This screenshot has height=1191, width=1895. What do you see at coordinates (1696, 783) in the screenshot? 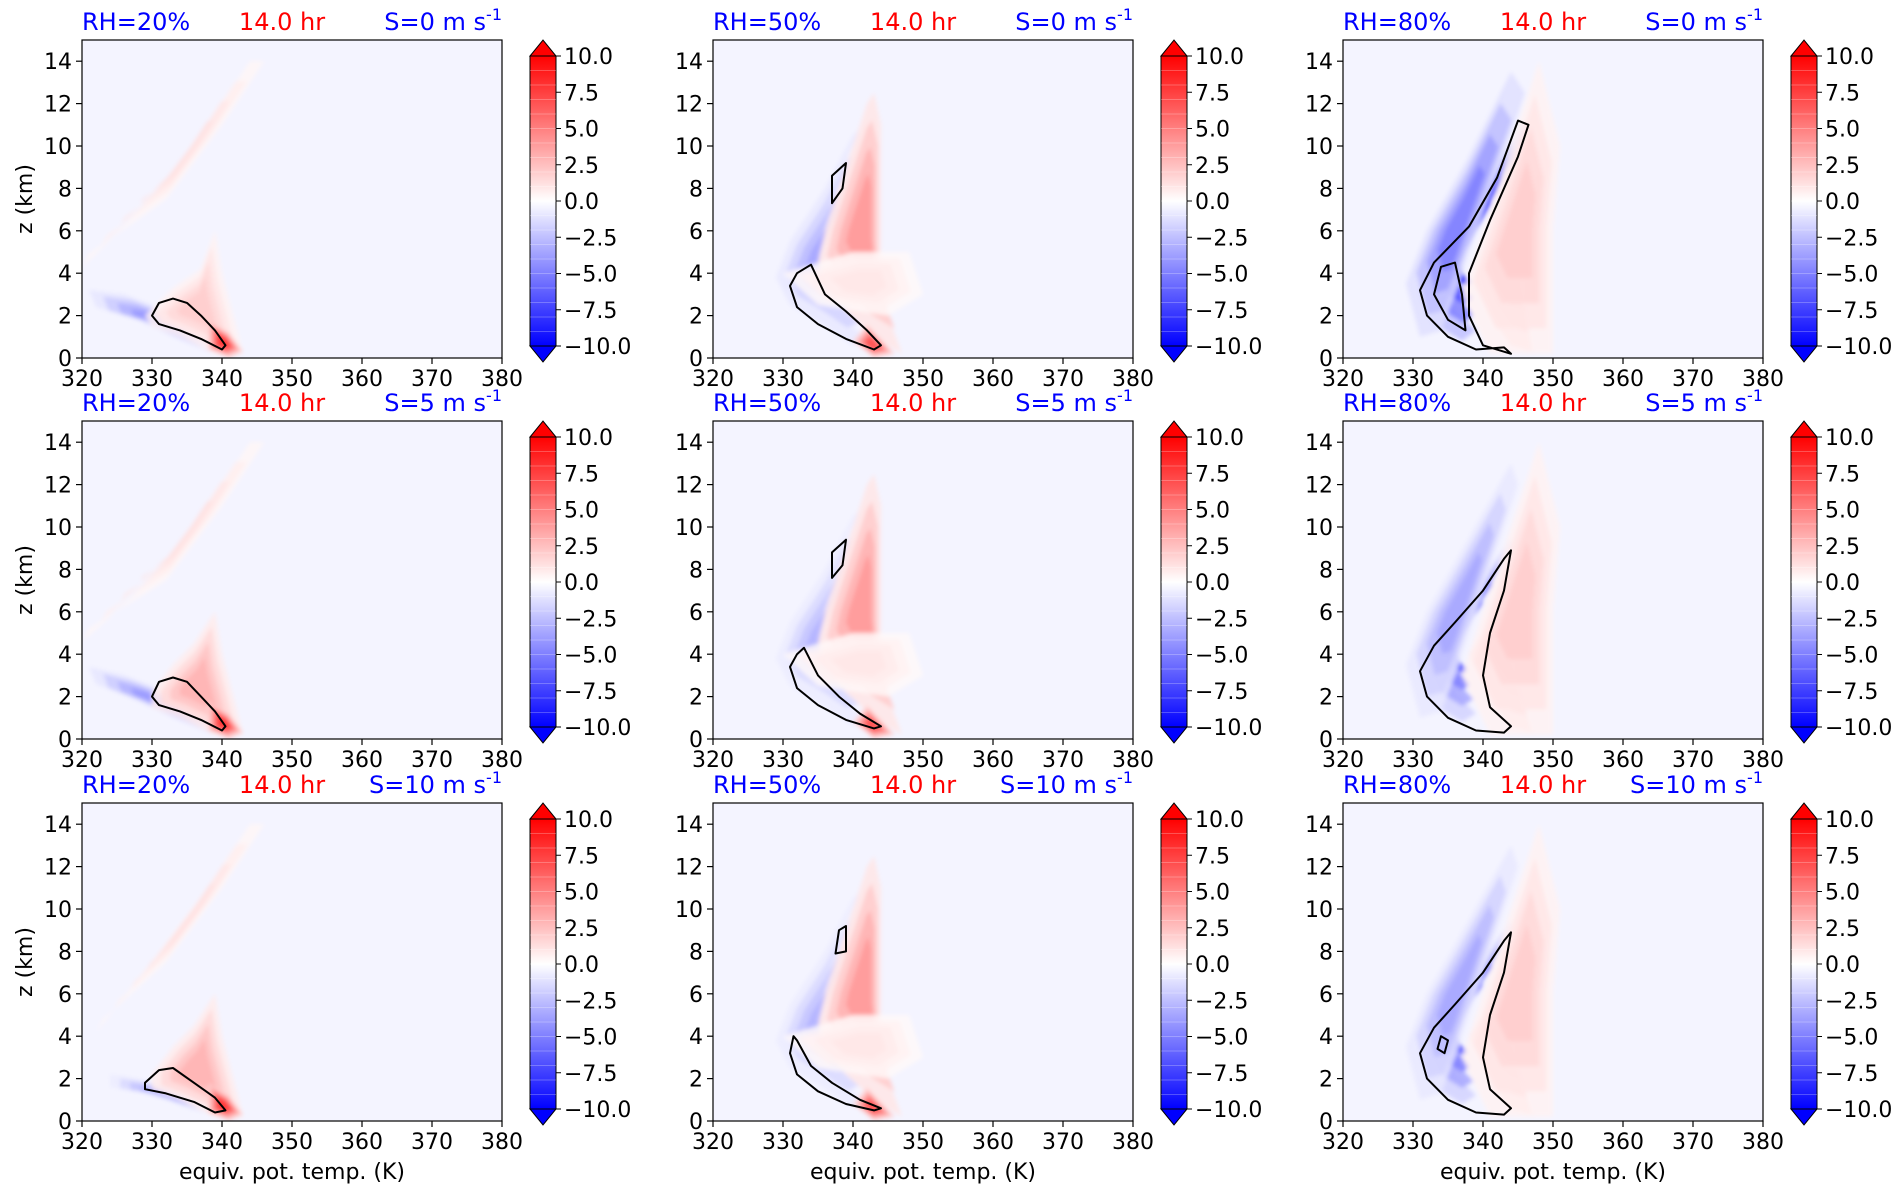
I see `shear-label: S=10 m s-1` at bounding box center [1696, 783].